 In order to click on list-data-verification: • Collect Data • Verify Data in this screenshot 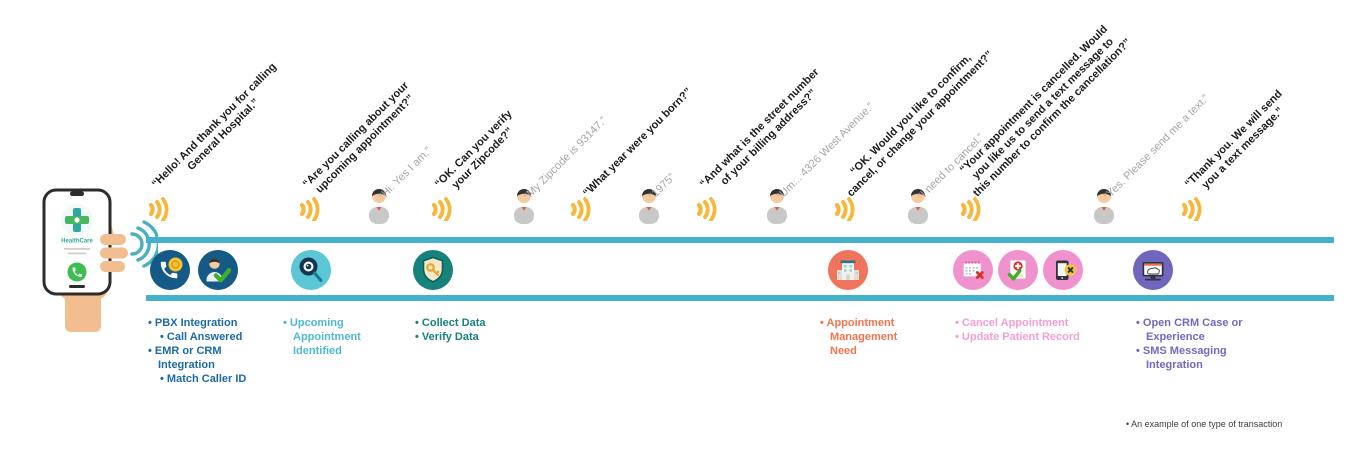, I will do `click(471, 330)`.